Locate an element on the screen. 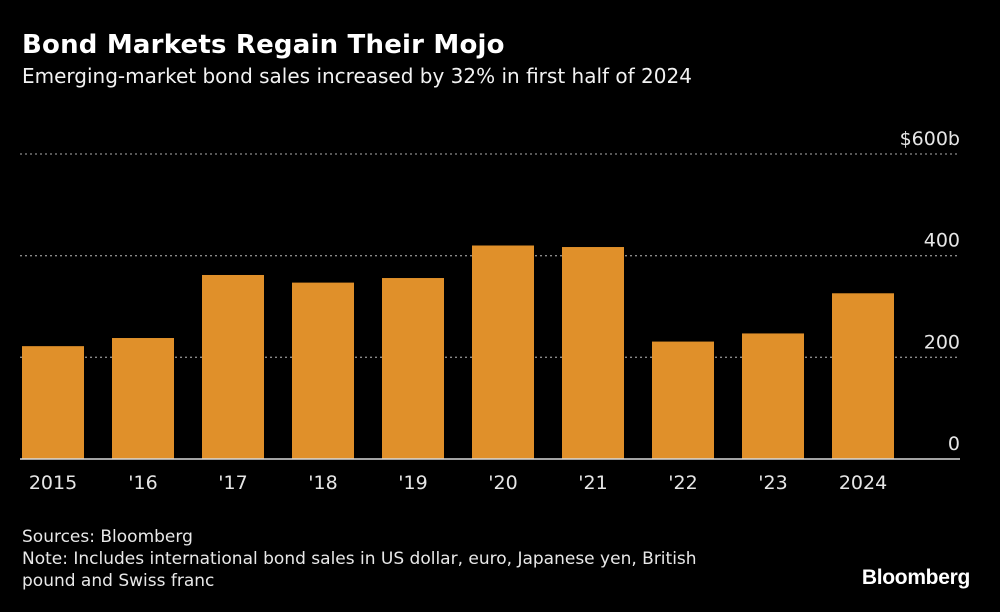  sources-note: Sources: Bloomberg is located at coordinates (107, 537).